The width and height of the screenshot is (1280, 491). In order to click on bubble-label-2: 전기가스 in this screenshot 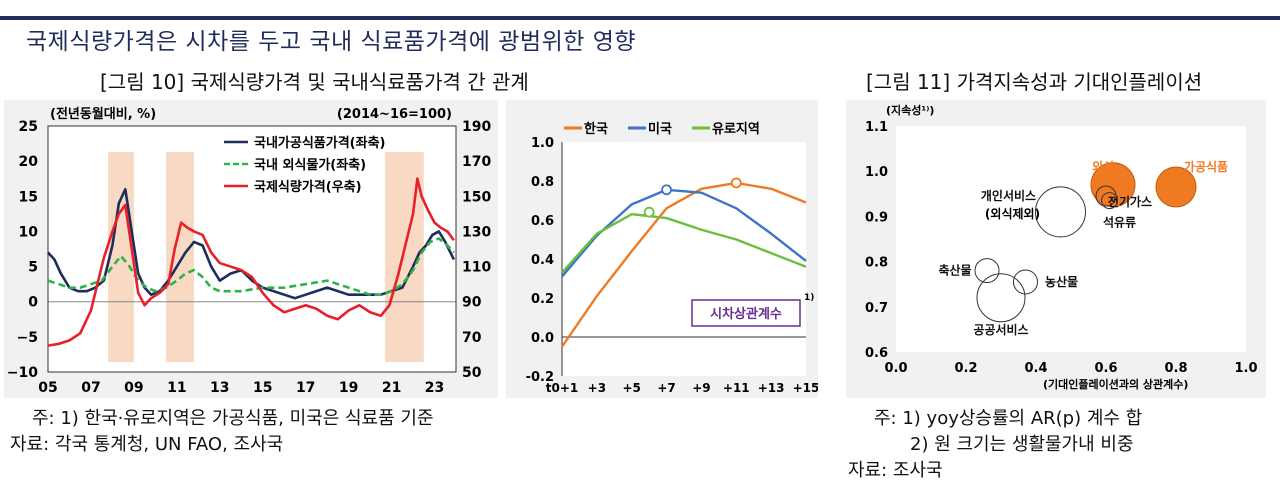, I will do `click(1130, 201)`.